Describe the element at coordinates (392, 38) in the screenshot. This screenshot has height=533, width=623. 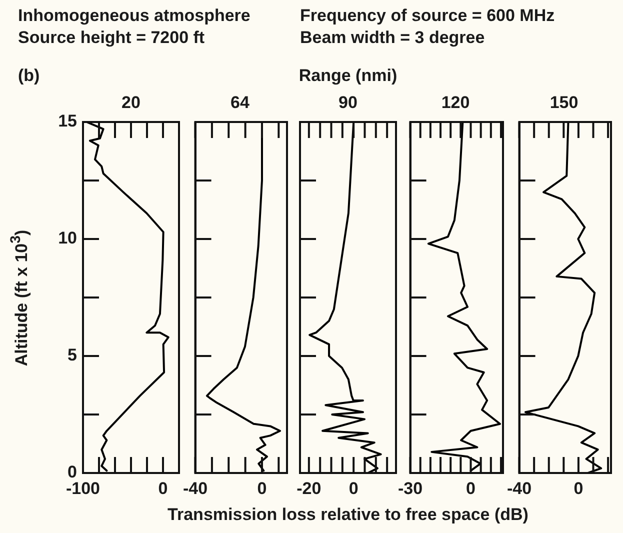
I see `text: Beam width = 3 degree` at that location.